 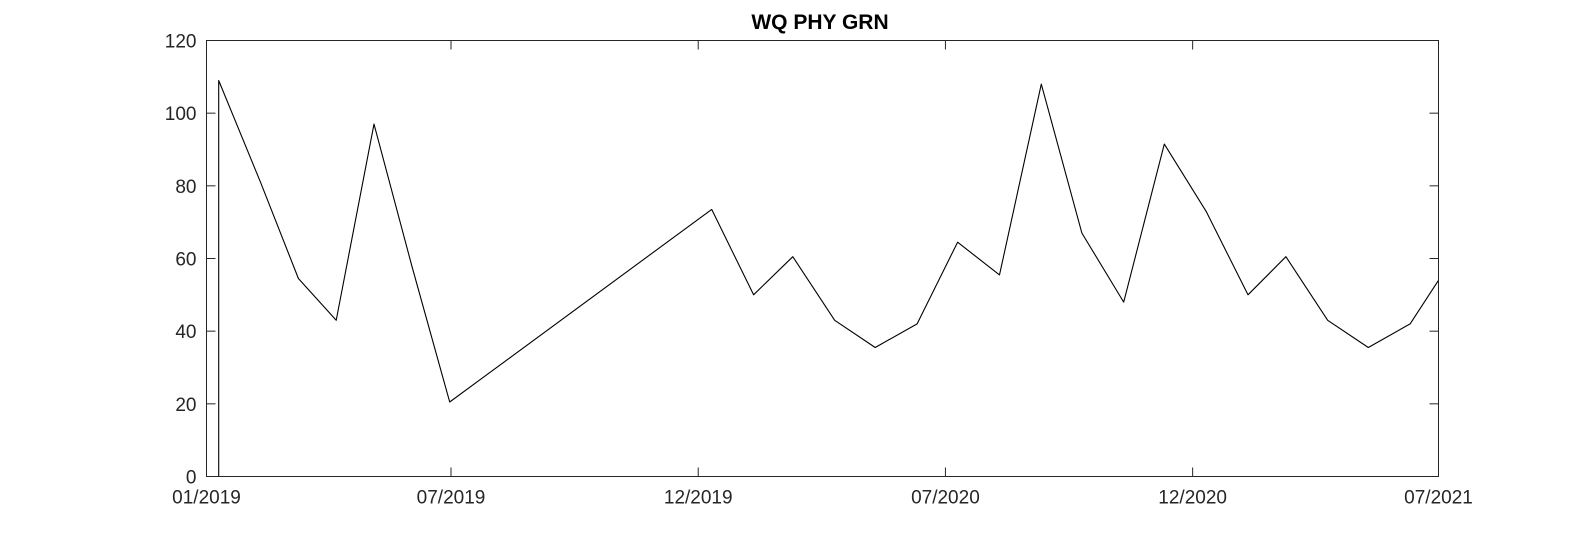 I want to click on y-tick-label: 20, so click(x=185, y=405).